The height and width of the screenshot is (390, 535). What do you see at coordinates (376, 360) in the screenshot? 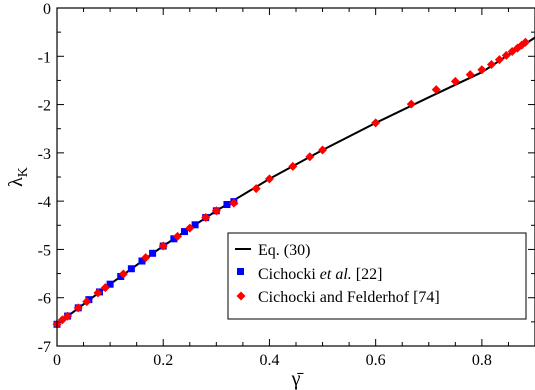
I see `x-tick-label: 0.6` at bounding box center [376, 360].